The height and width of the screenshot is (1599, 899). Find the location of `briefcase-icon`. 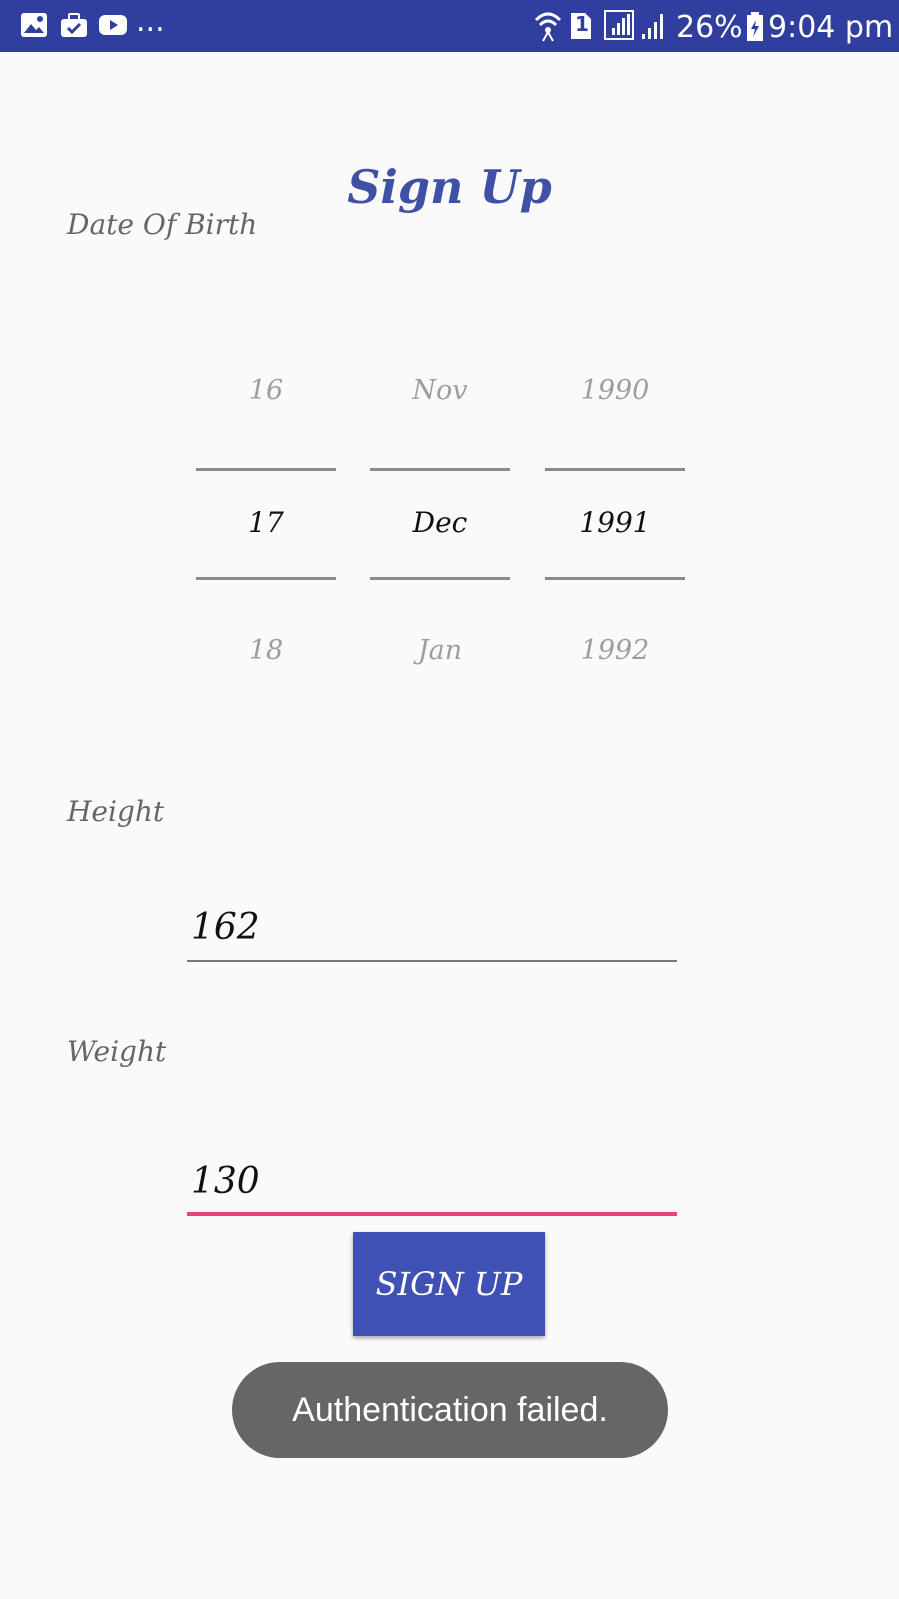

briefcase-icon is located at coordinates (74, 27).